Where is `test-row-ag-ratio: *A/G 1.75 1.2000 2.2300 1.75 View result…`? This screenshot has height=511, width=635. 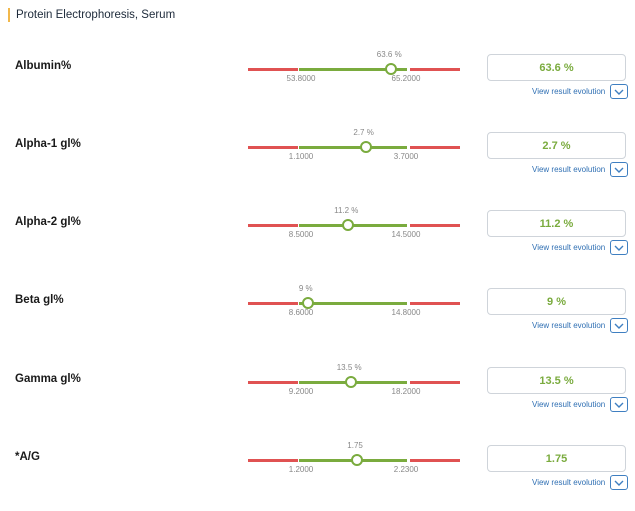
test-row-ag-ratio: *A/G 1.75 1.2000 2.2300 1.75 View result… is located at coordinates (317, 476).